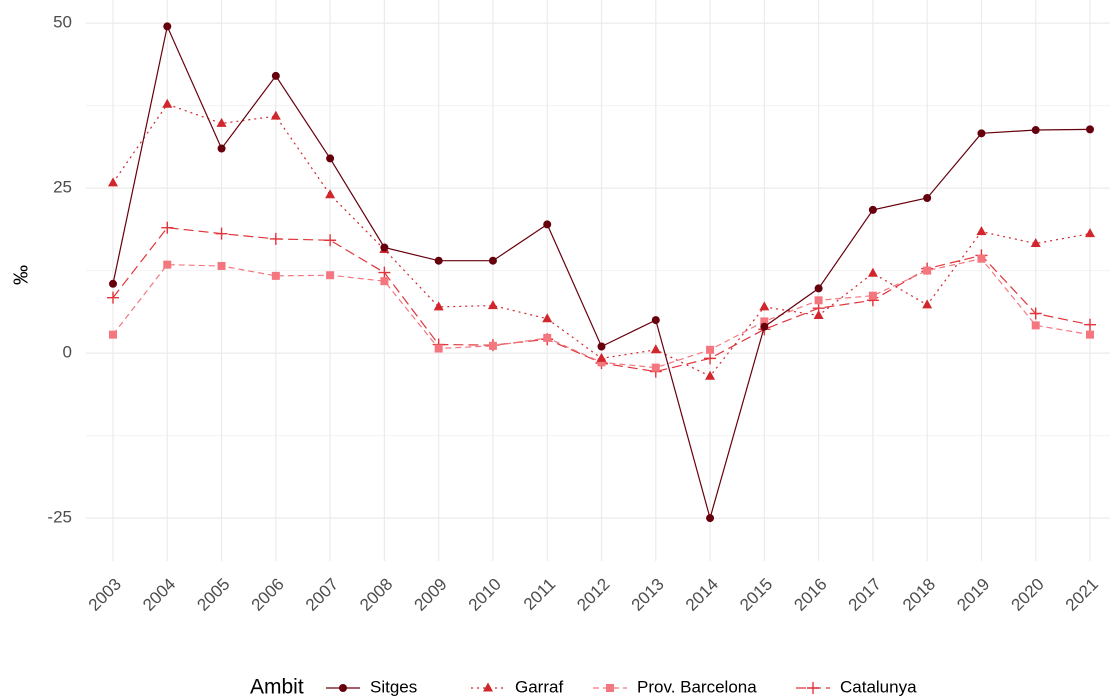 This screenshot has height=698, width=1110. Describe the element at coordinates (1082, 595) in the screenshot. I see `x-tick-label: 2021` at that location.